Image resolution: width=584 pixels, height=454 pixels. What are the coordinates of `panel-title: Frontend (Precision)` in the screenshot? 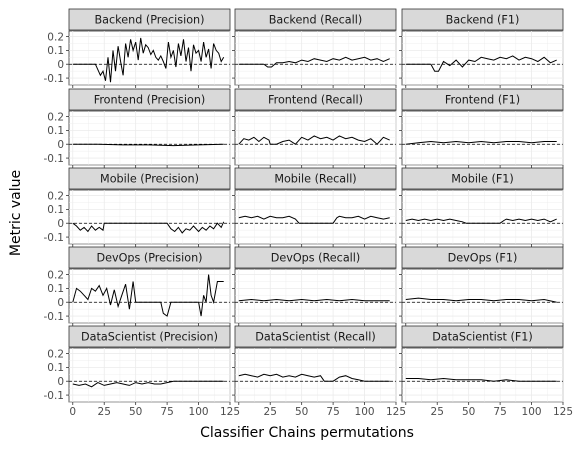 It's located at (150, 100).